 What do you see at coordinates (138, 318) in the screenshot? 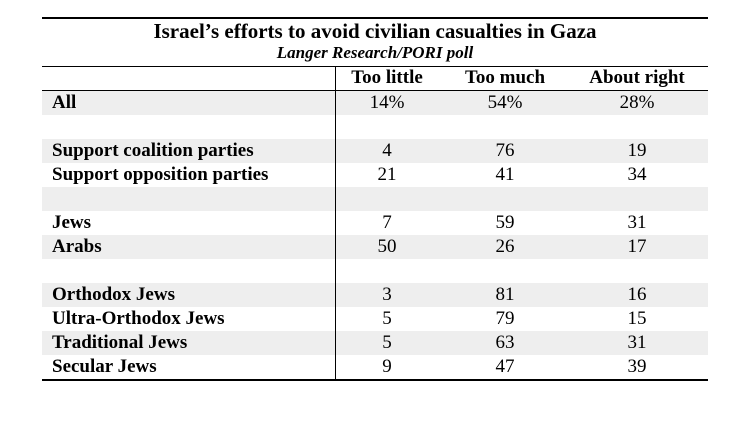
I see `row-label: Ultra-Orthodox Jews` at bounding box center [138, 318].